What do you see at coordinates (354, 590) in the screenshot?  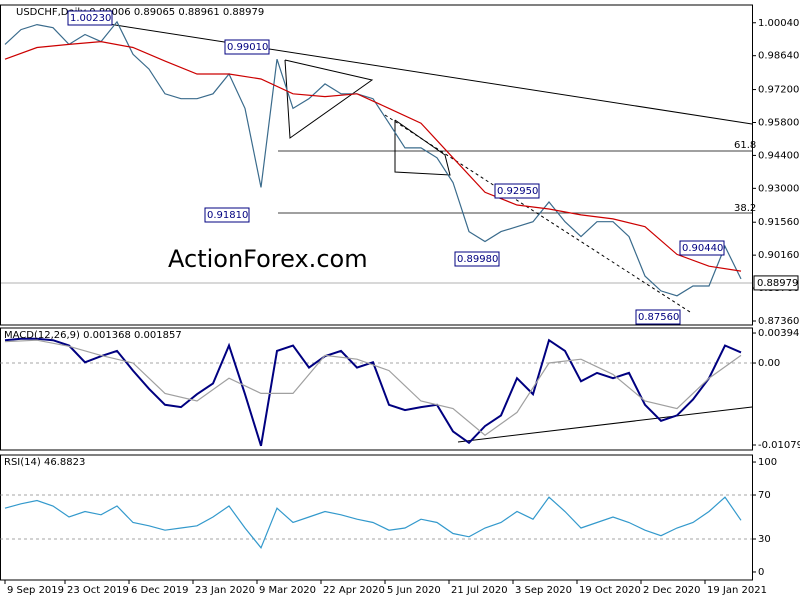 I see `x-tick-label: 22 Apr 2020` at bounding box center [354, 590].